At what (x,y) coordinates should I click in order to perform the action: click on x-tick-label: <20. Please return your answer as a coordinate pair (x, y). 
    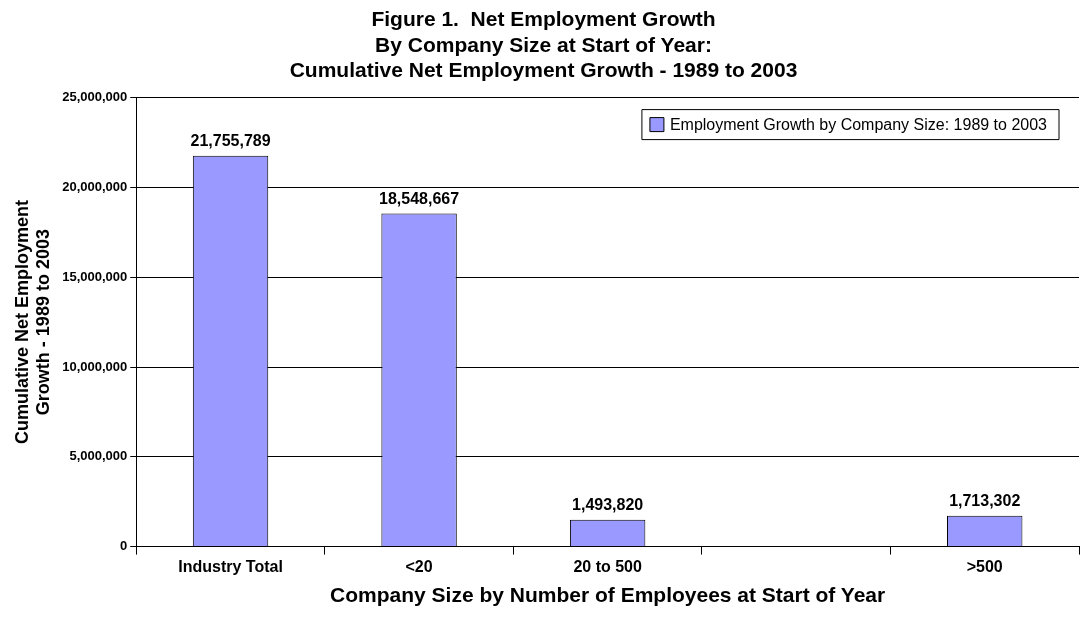
    Looking at the image, I should click on (419, 566).